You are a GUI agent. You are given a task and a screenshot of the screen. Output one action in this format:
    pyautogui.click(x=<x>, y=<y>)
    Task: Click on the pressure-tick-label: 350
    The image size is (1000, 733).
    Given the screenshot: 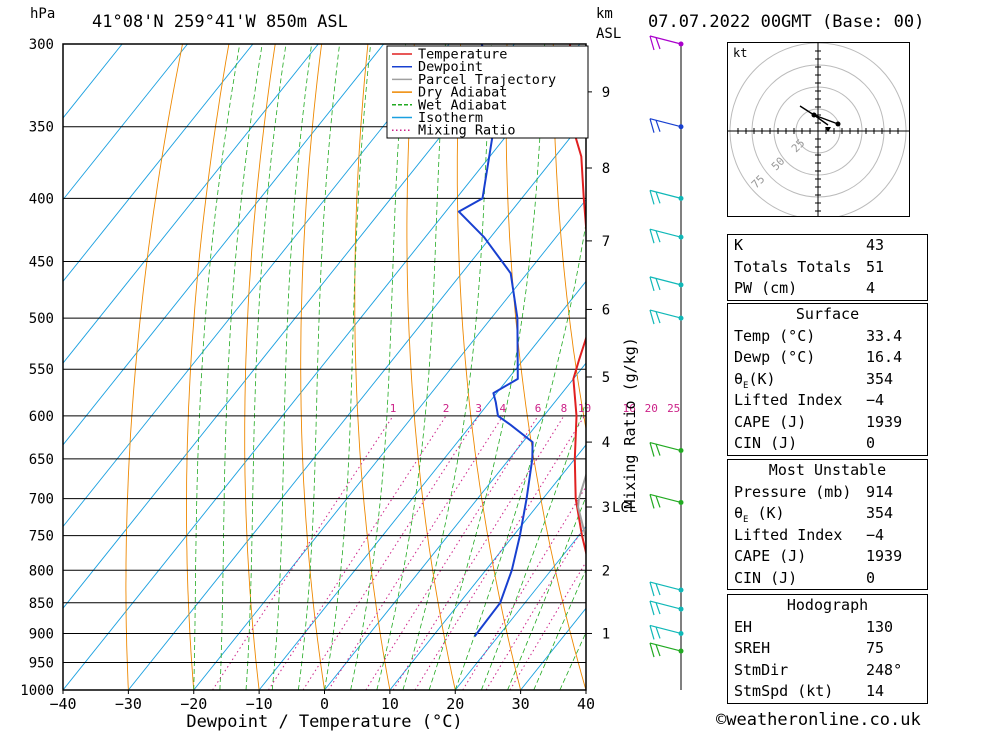 What is the action you would take?
    pyautogui.click(x=41, y=128)
    